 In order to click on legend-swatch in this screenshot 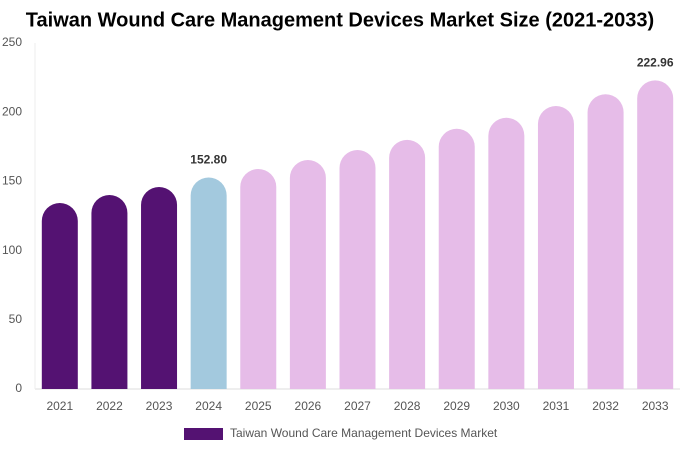, I will do `click(203, 434)`.